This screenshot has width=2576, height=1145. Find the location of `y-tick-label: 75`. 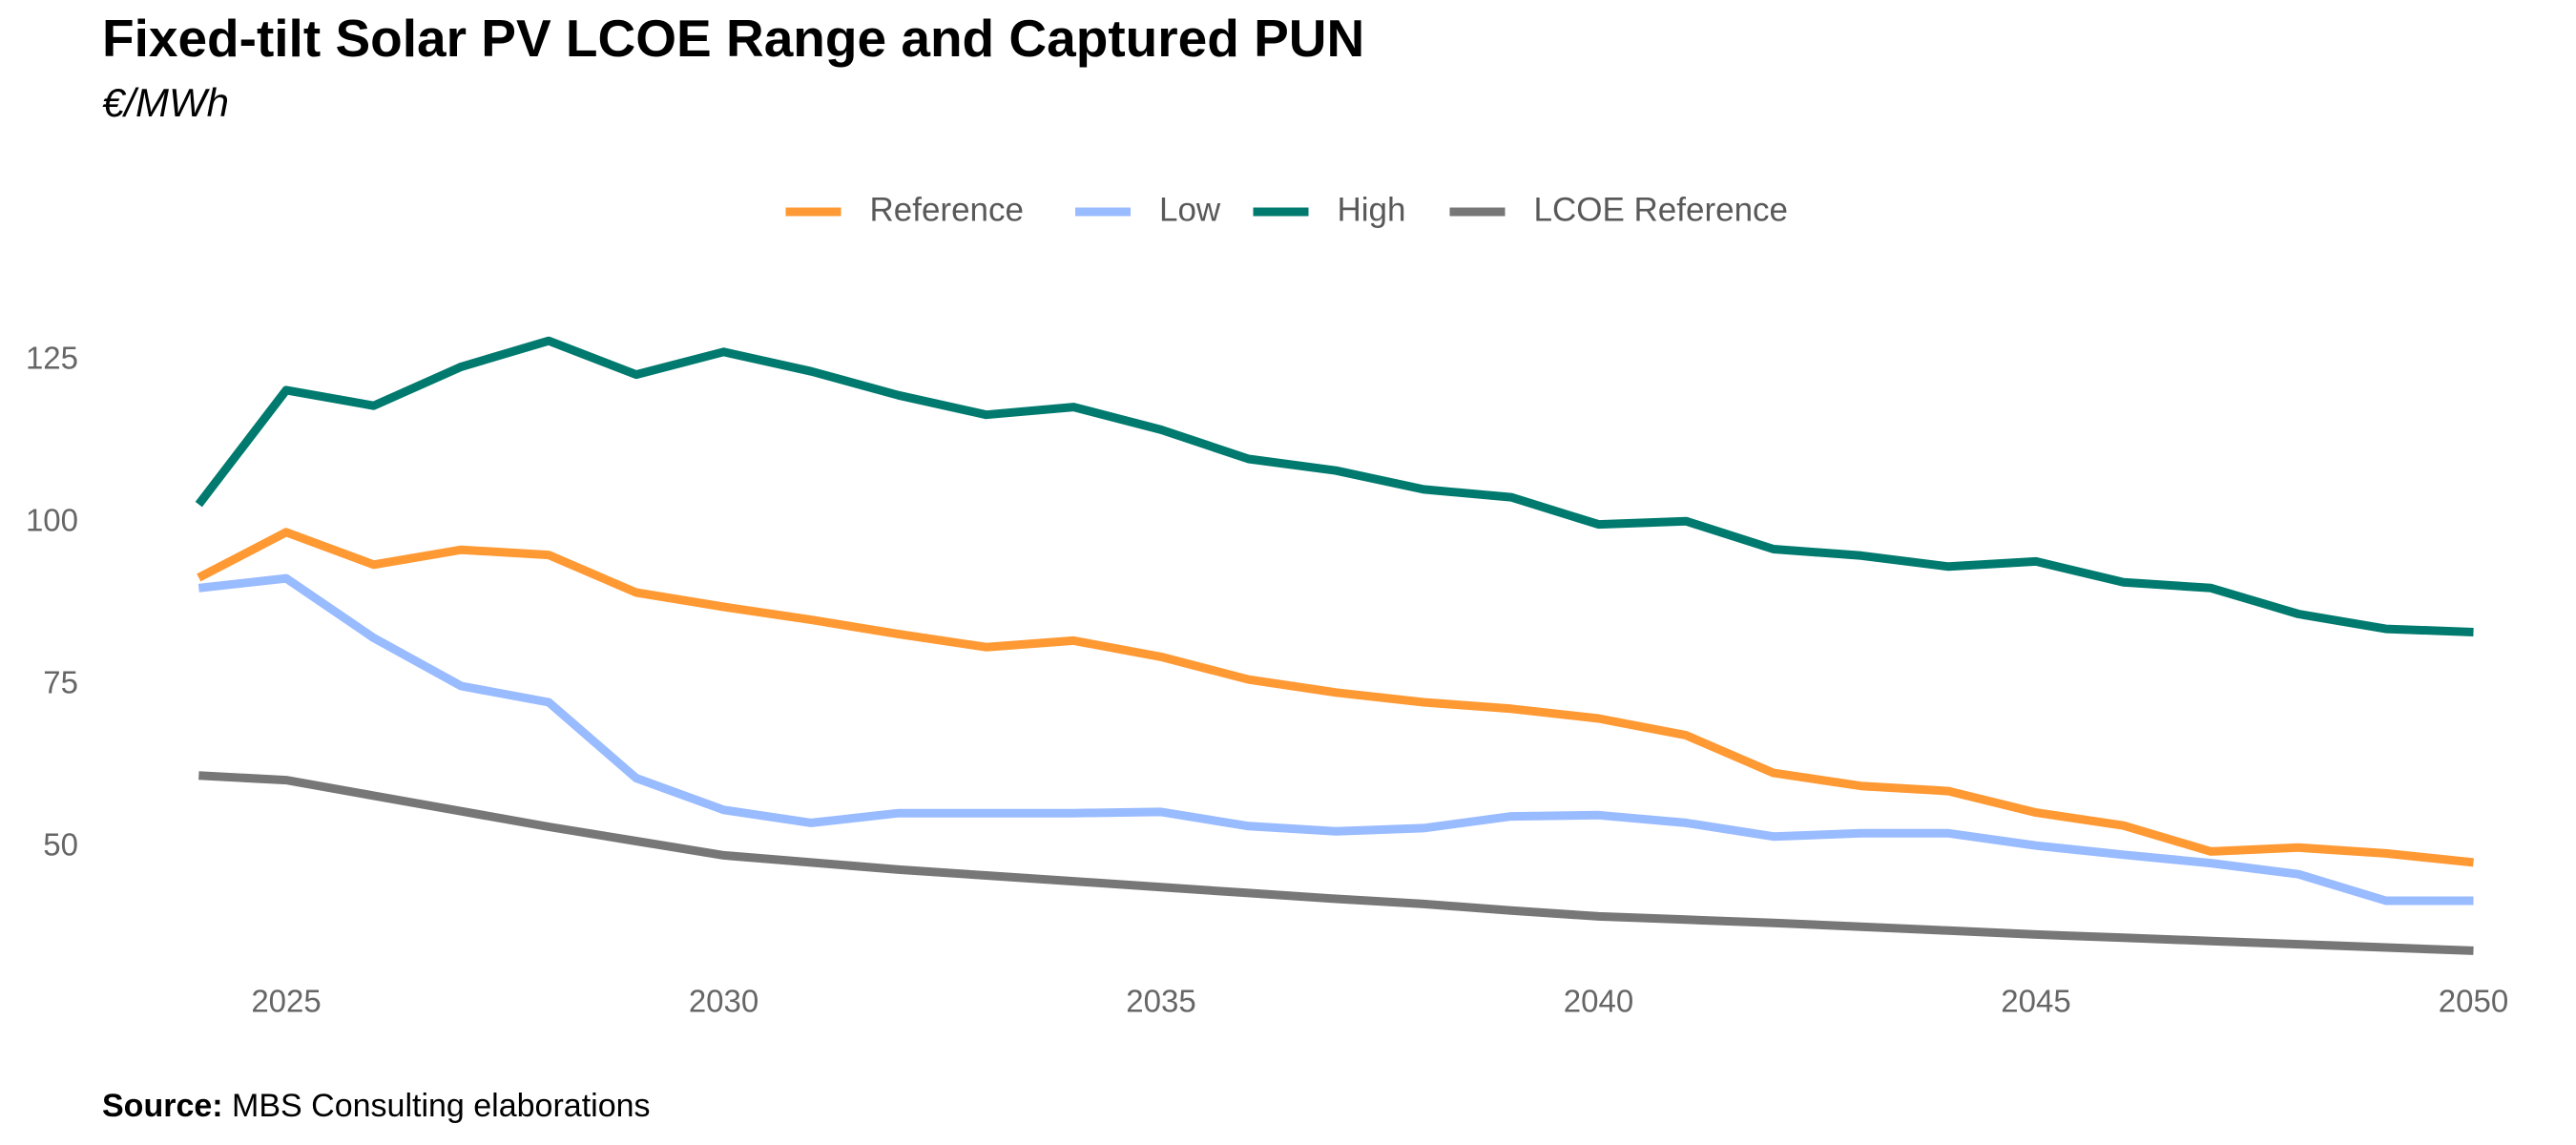

y-tick-label: 75 is located at coordinates (60, 681).